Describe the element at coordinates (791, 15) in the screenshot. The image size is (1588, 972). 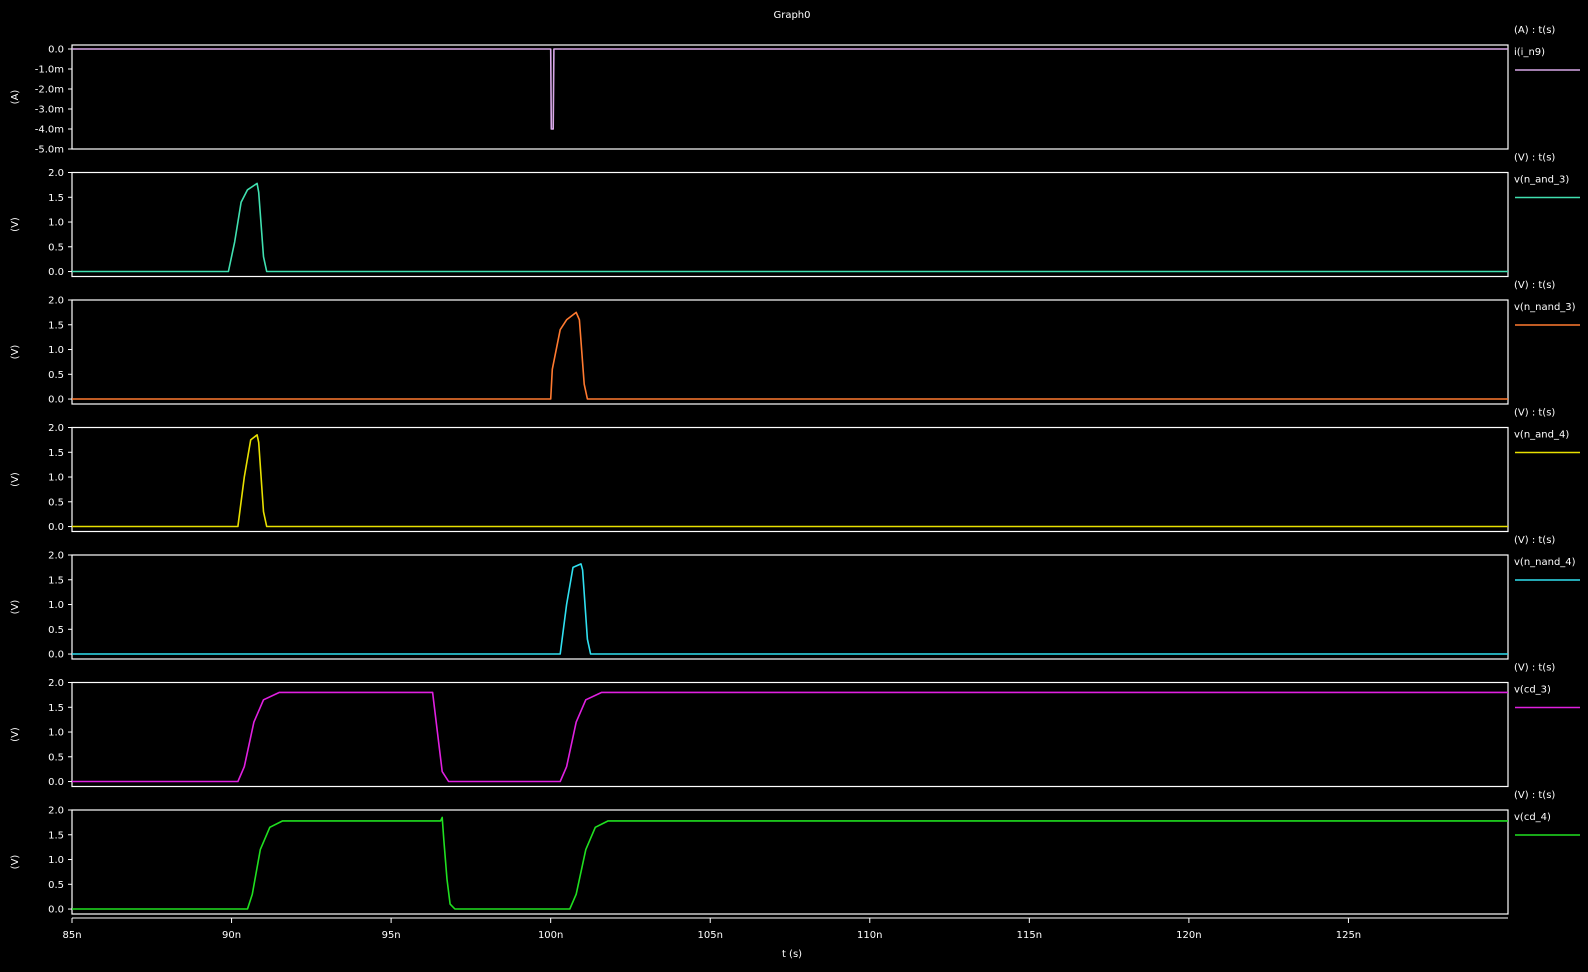
I see `graph-title: Graph0` at that location.